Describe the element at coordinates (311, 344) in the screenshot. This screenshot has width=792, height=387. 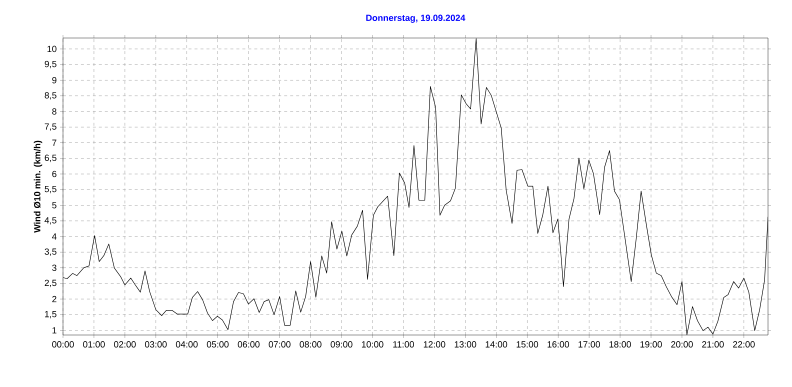
I see `x-tick-label: 08:00` at that location.